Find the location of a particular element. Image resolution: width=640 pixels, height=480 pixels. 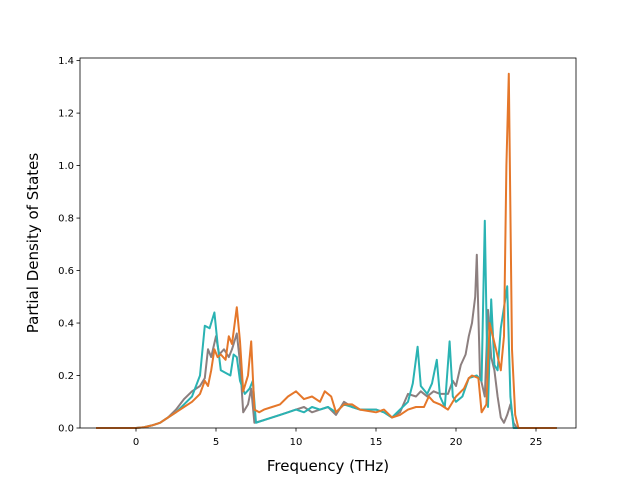

x-tick-label: 20 is located at coordinates (456, 442).